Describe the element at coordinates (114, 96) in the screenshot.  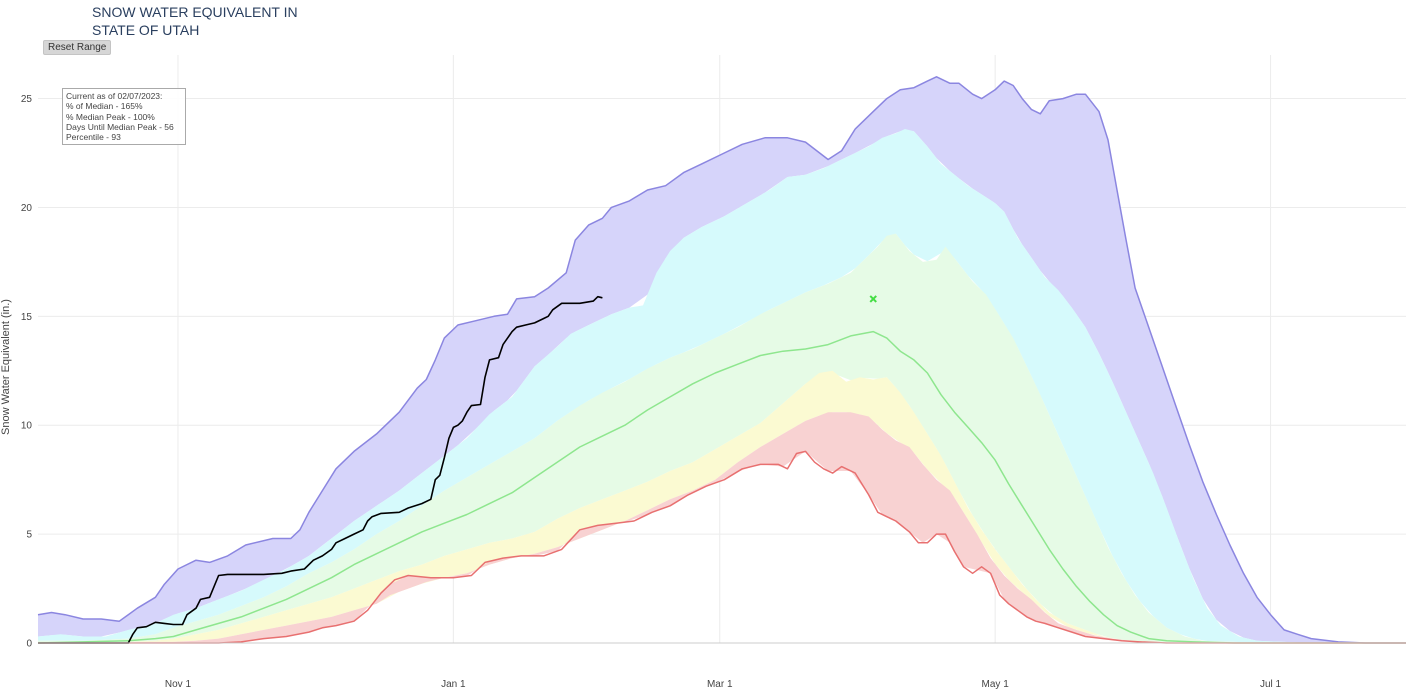
I see `status-current-date: Current as of 02/07/2023:` at that location.